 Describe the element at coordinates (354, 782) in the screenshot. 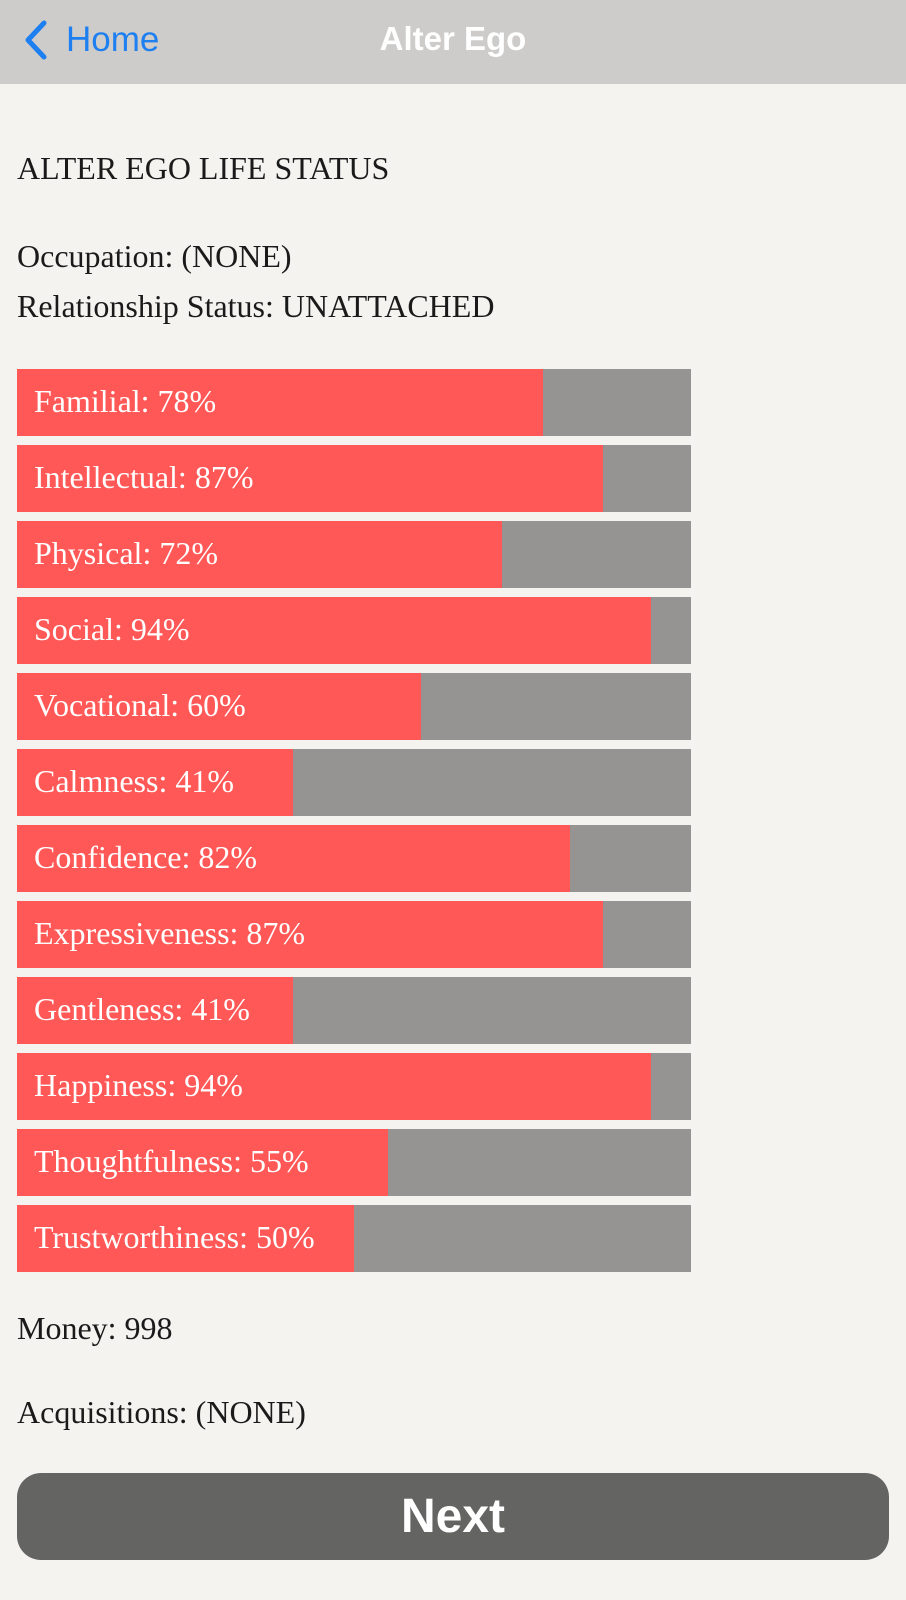

I see `stat-bar-calmness: Calmness: 41%` at that location.